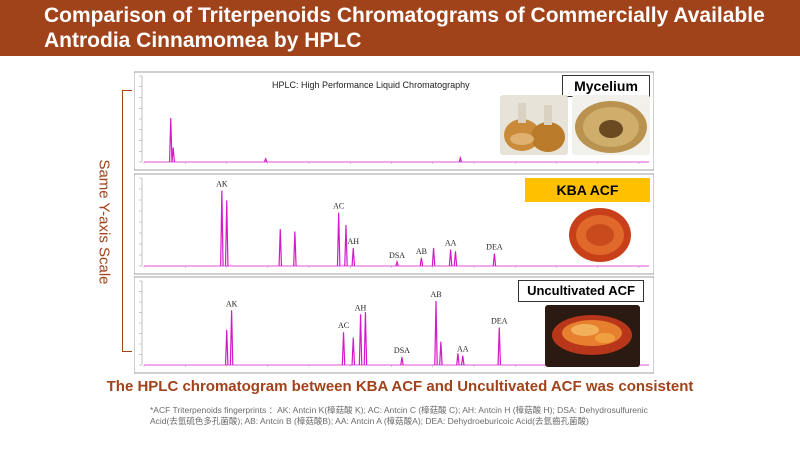 Image resolution: width=800 pixels, height=450 pixels. Describe the element at coordinates (587, 190) in the screenshot. I see `kba-acf-label: KBA ACF` at that location.